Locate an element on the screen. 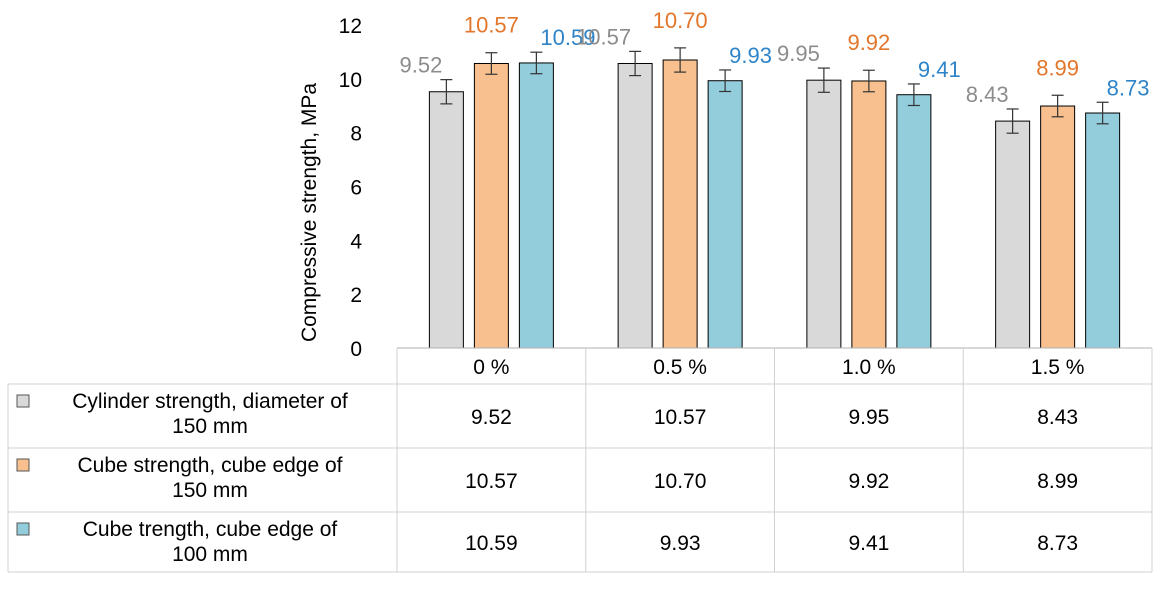 This screenshot has height=589, width=1157. y-tick-label: 6 is located at coordinates (356, 188).